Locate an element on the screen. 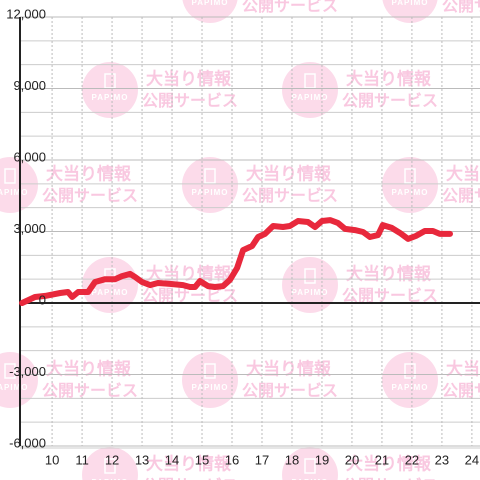  x-tick-label: 19 is located at coordinates (322, 459).